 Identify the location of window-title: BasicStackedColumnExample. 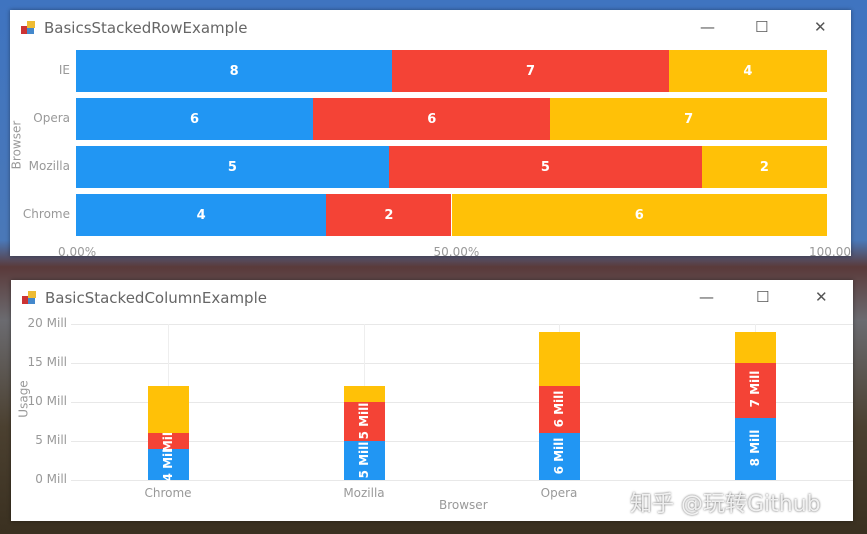
(156, 298).